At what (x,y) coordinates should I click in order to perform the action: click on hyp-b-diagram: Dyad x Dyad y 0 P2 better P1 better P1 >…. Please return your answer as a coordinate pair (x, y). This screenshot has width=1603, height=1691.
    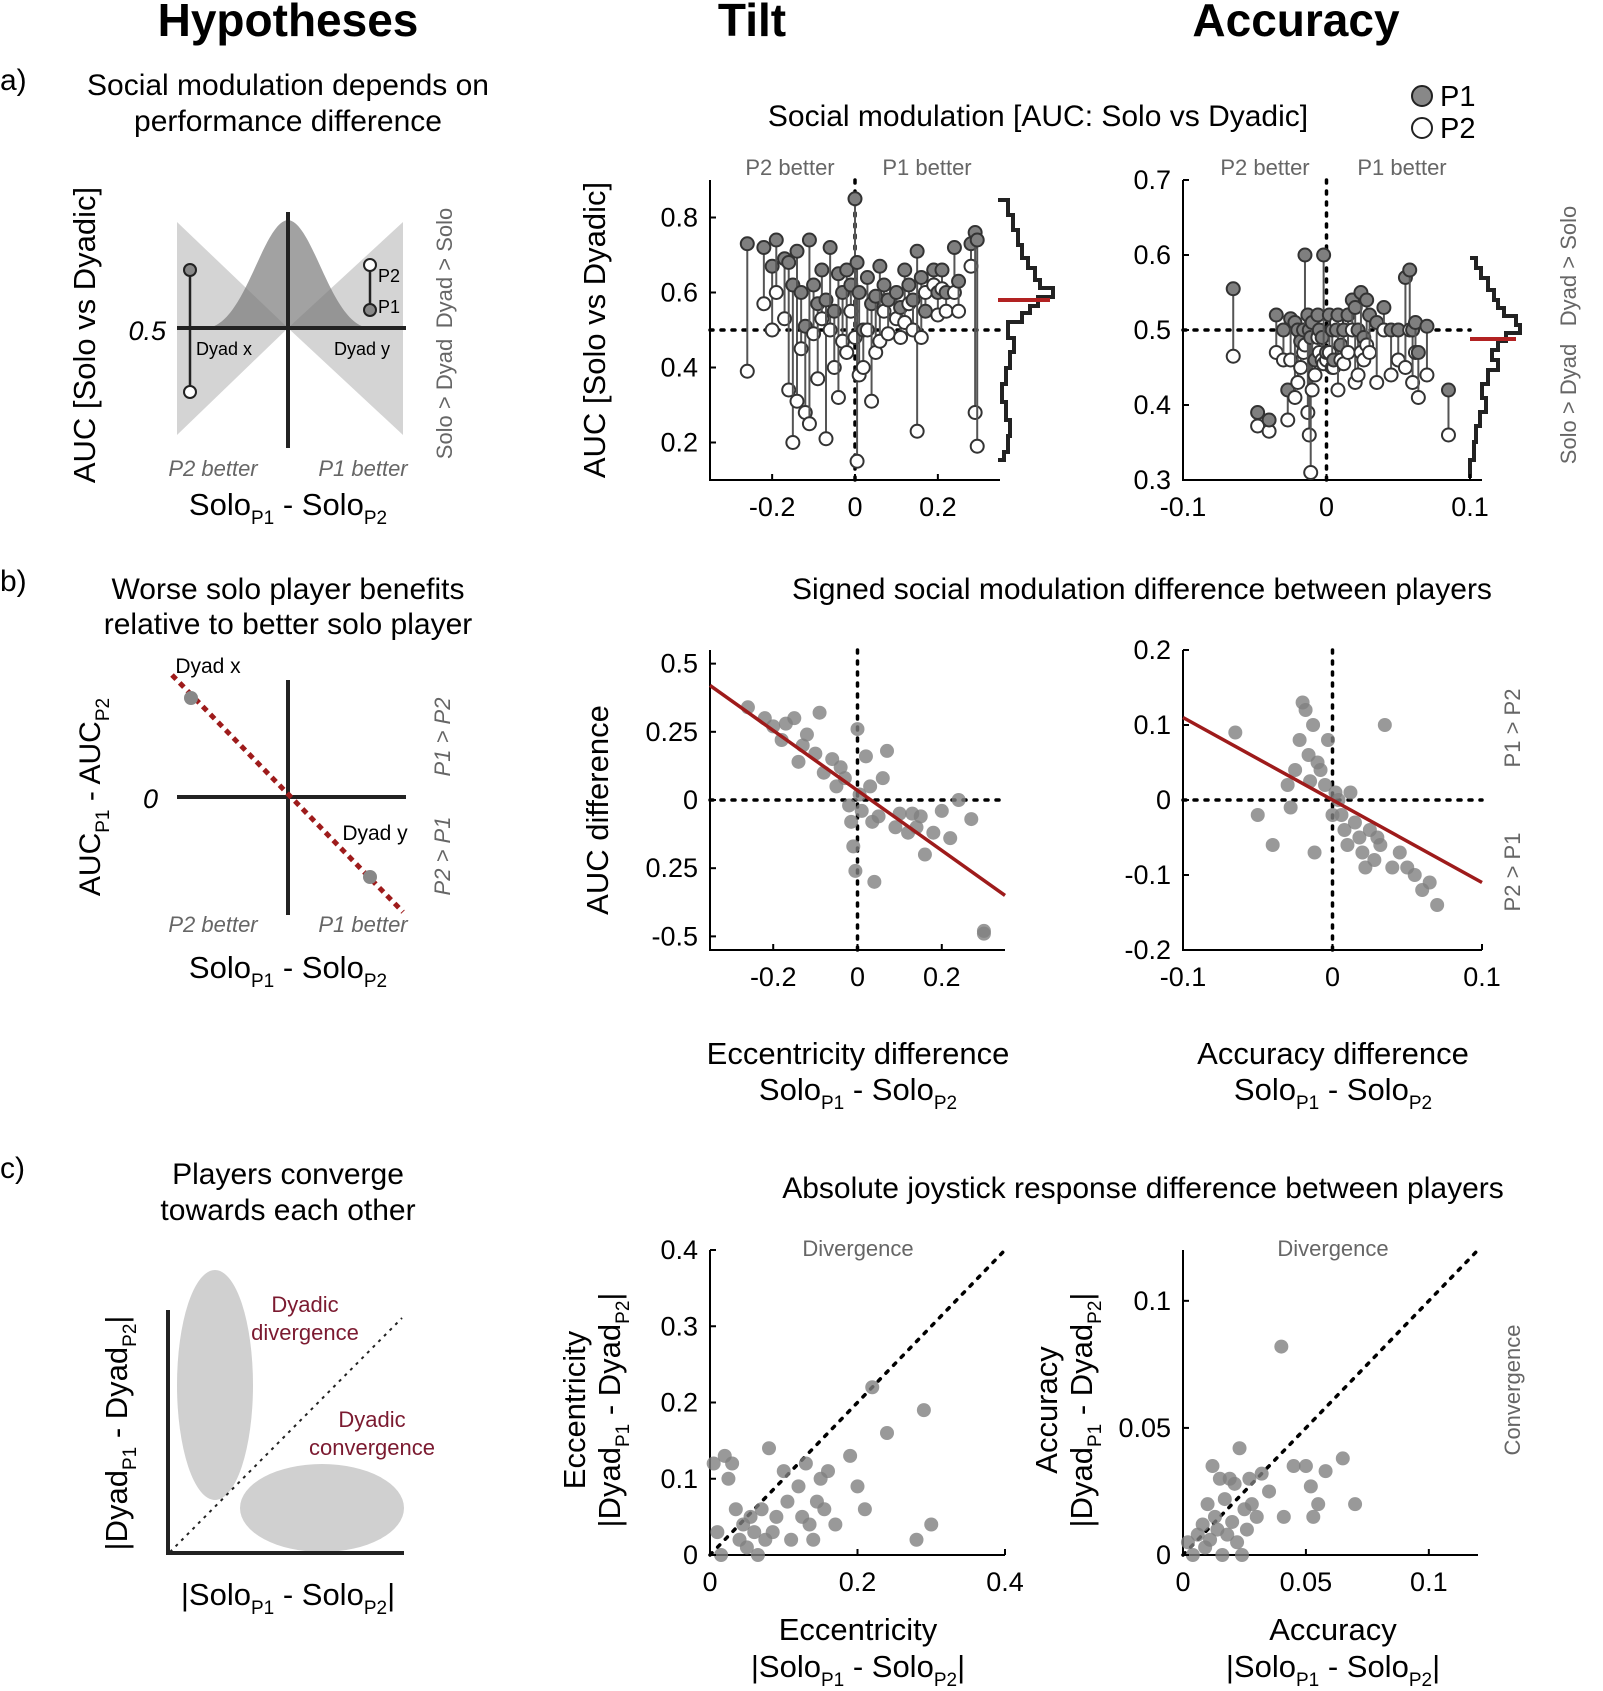
    Looking at the image, I should click on (264, 823).